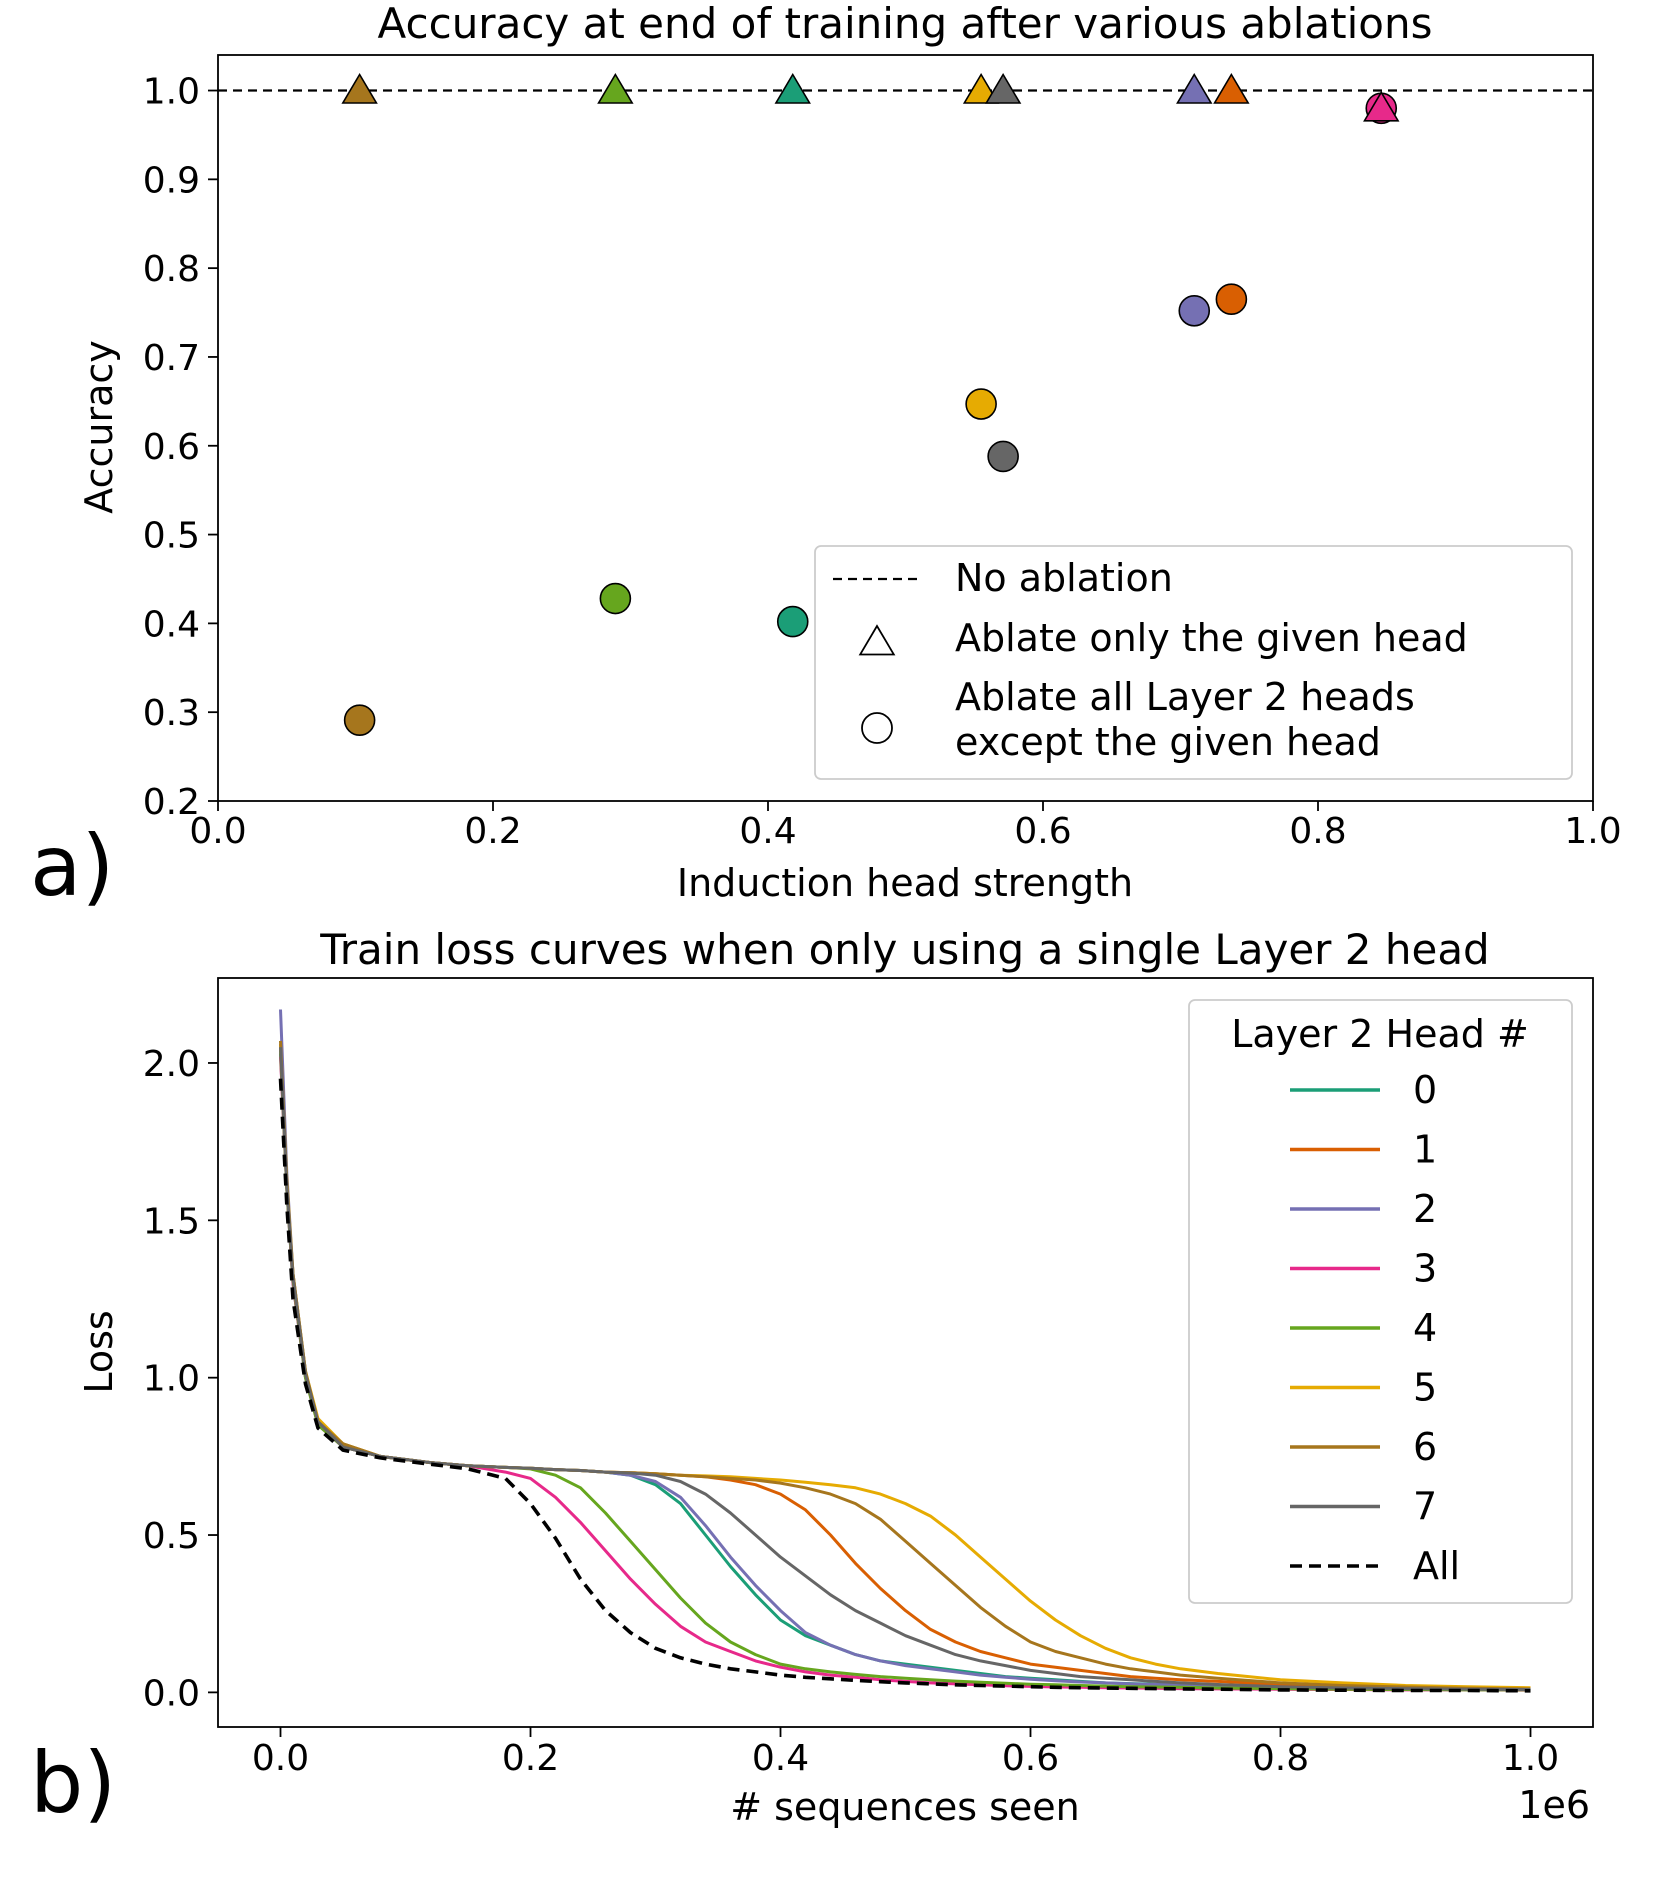  What do you see at coordinates (171, 180) in the screenshot?
I see `y-tick-label: 0.9` at bounding box center [171, 180].